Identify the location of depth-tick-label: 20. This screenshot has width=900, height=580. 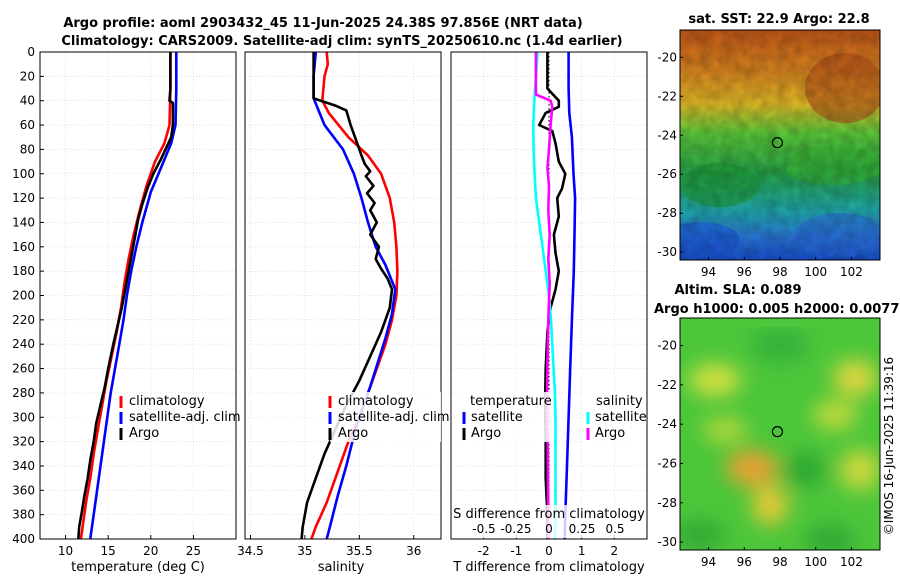
(27, 76).